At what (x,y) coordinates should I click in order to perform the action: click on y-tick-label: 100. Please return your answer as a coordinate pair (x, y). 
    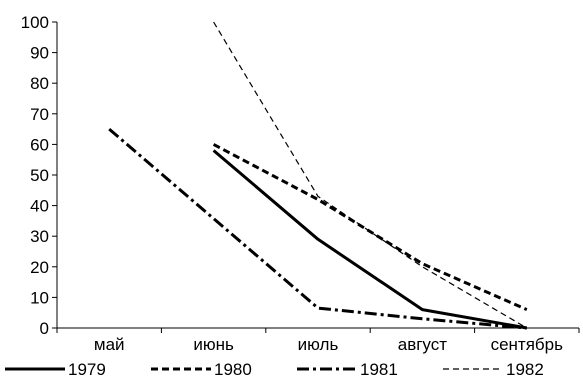
    Looking at the image, I should click on (35, 22).